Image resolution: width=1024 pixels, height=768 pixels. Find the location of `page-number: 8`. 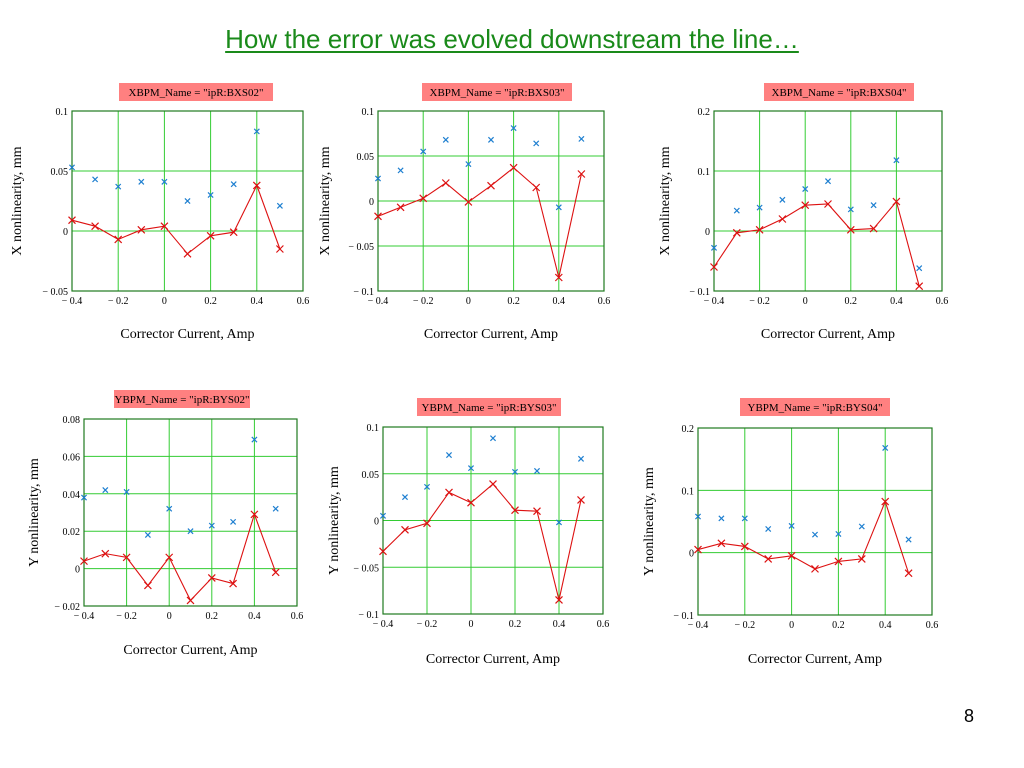

page-number: 8 is located at coordinates (968, 716).